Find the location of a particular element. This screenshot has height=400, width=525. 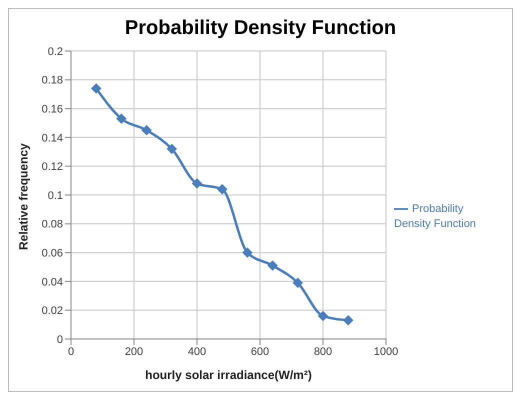

y-tick-label: 0.18 is located at coordinates (52, 80).